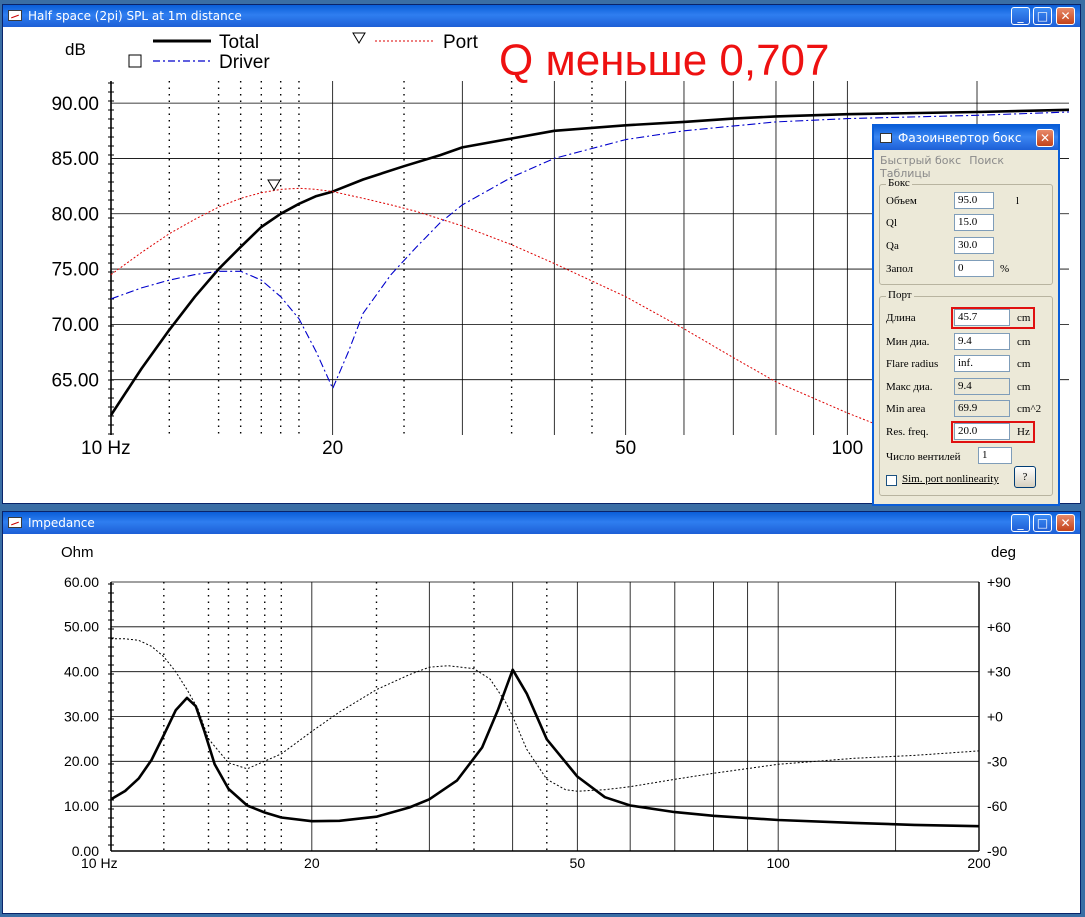  Describe the element at coordinates (886, 138) in the screenshot. I see `dialog-window-icon` at that location.